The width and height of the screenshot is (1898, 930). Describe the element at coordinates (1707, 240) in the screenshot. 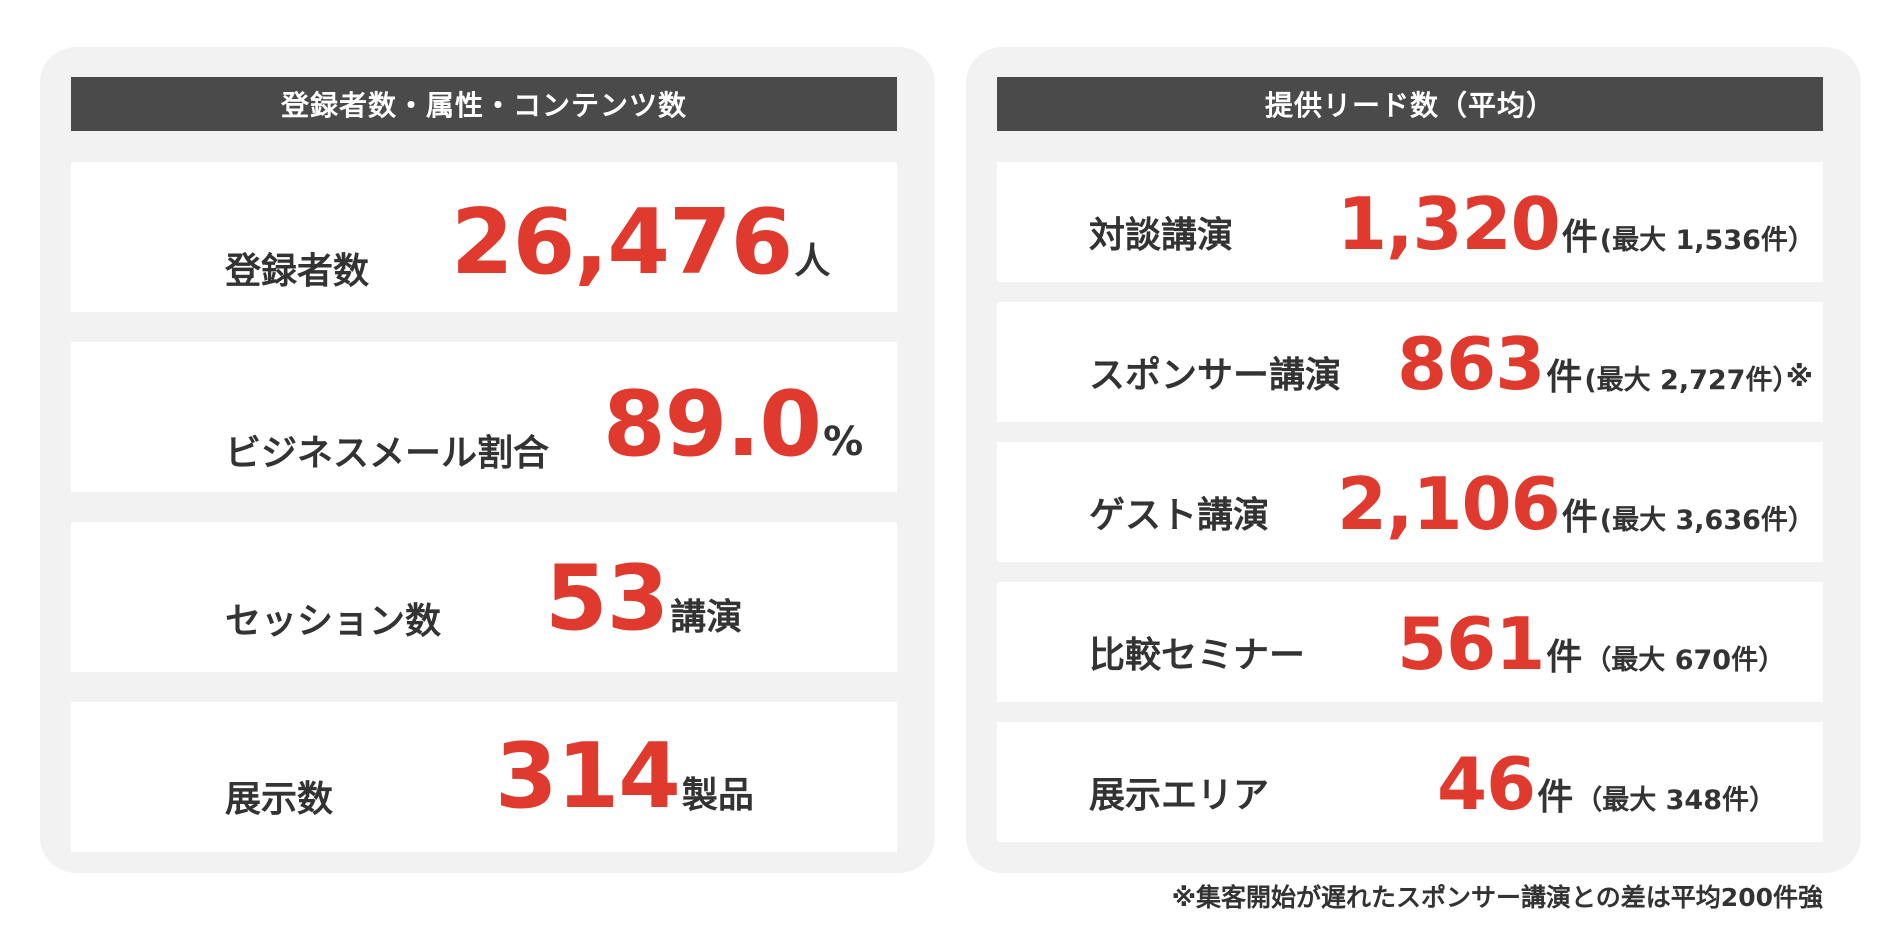

I see `lead-max-note: (最大 1,536件）` at that location.